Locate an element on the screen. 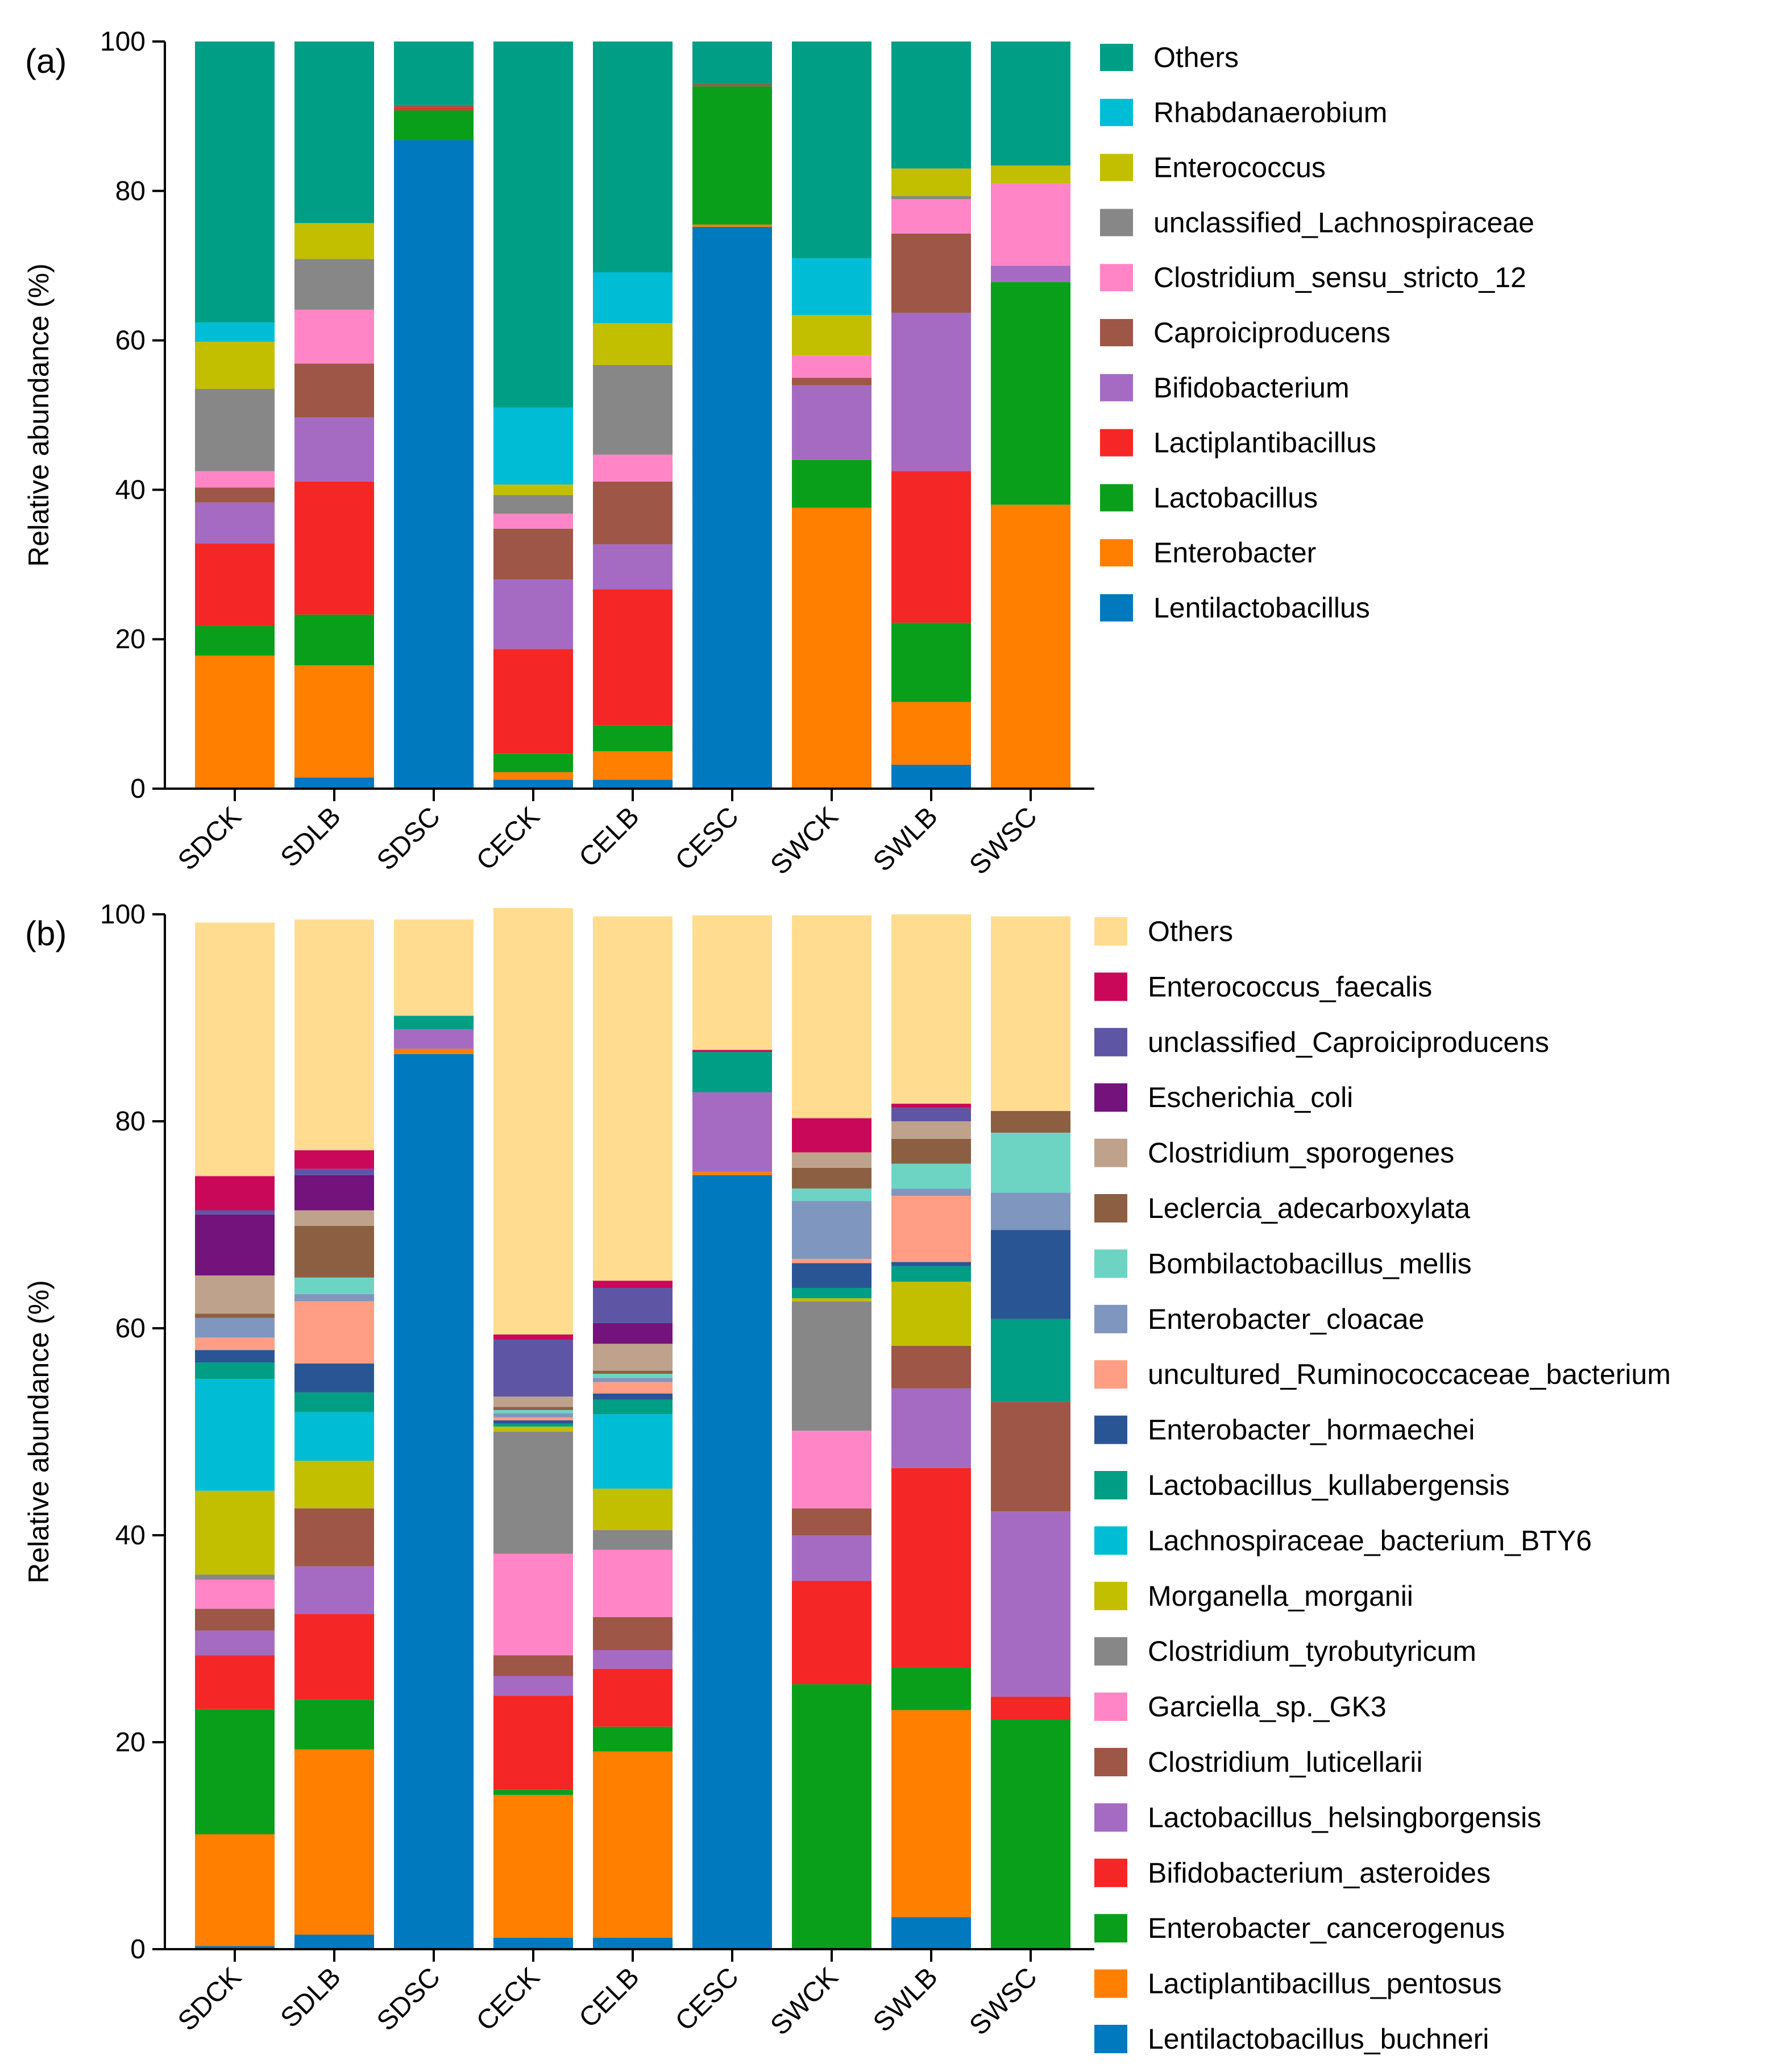 The height and width of the screenshot is (2072, 1768). legend-swatch-lactiplantibacillus-pentosus is located at coordinates (1110, 1983).